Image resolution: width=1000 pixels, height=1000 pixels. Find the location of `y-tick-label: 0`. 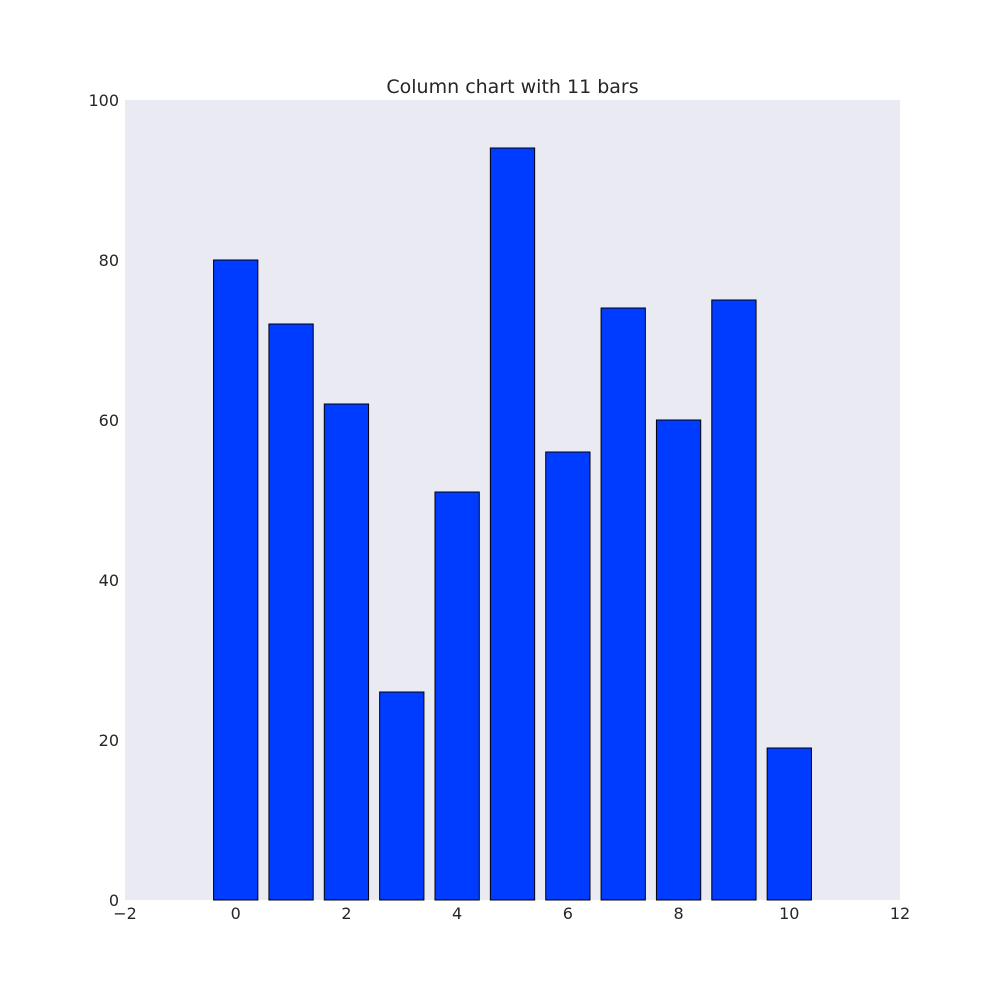

y-tick-label: 0 is located at coordinates (114, 900).